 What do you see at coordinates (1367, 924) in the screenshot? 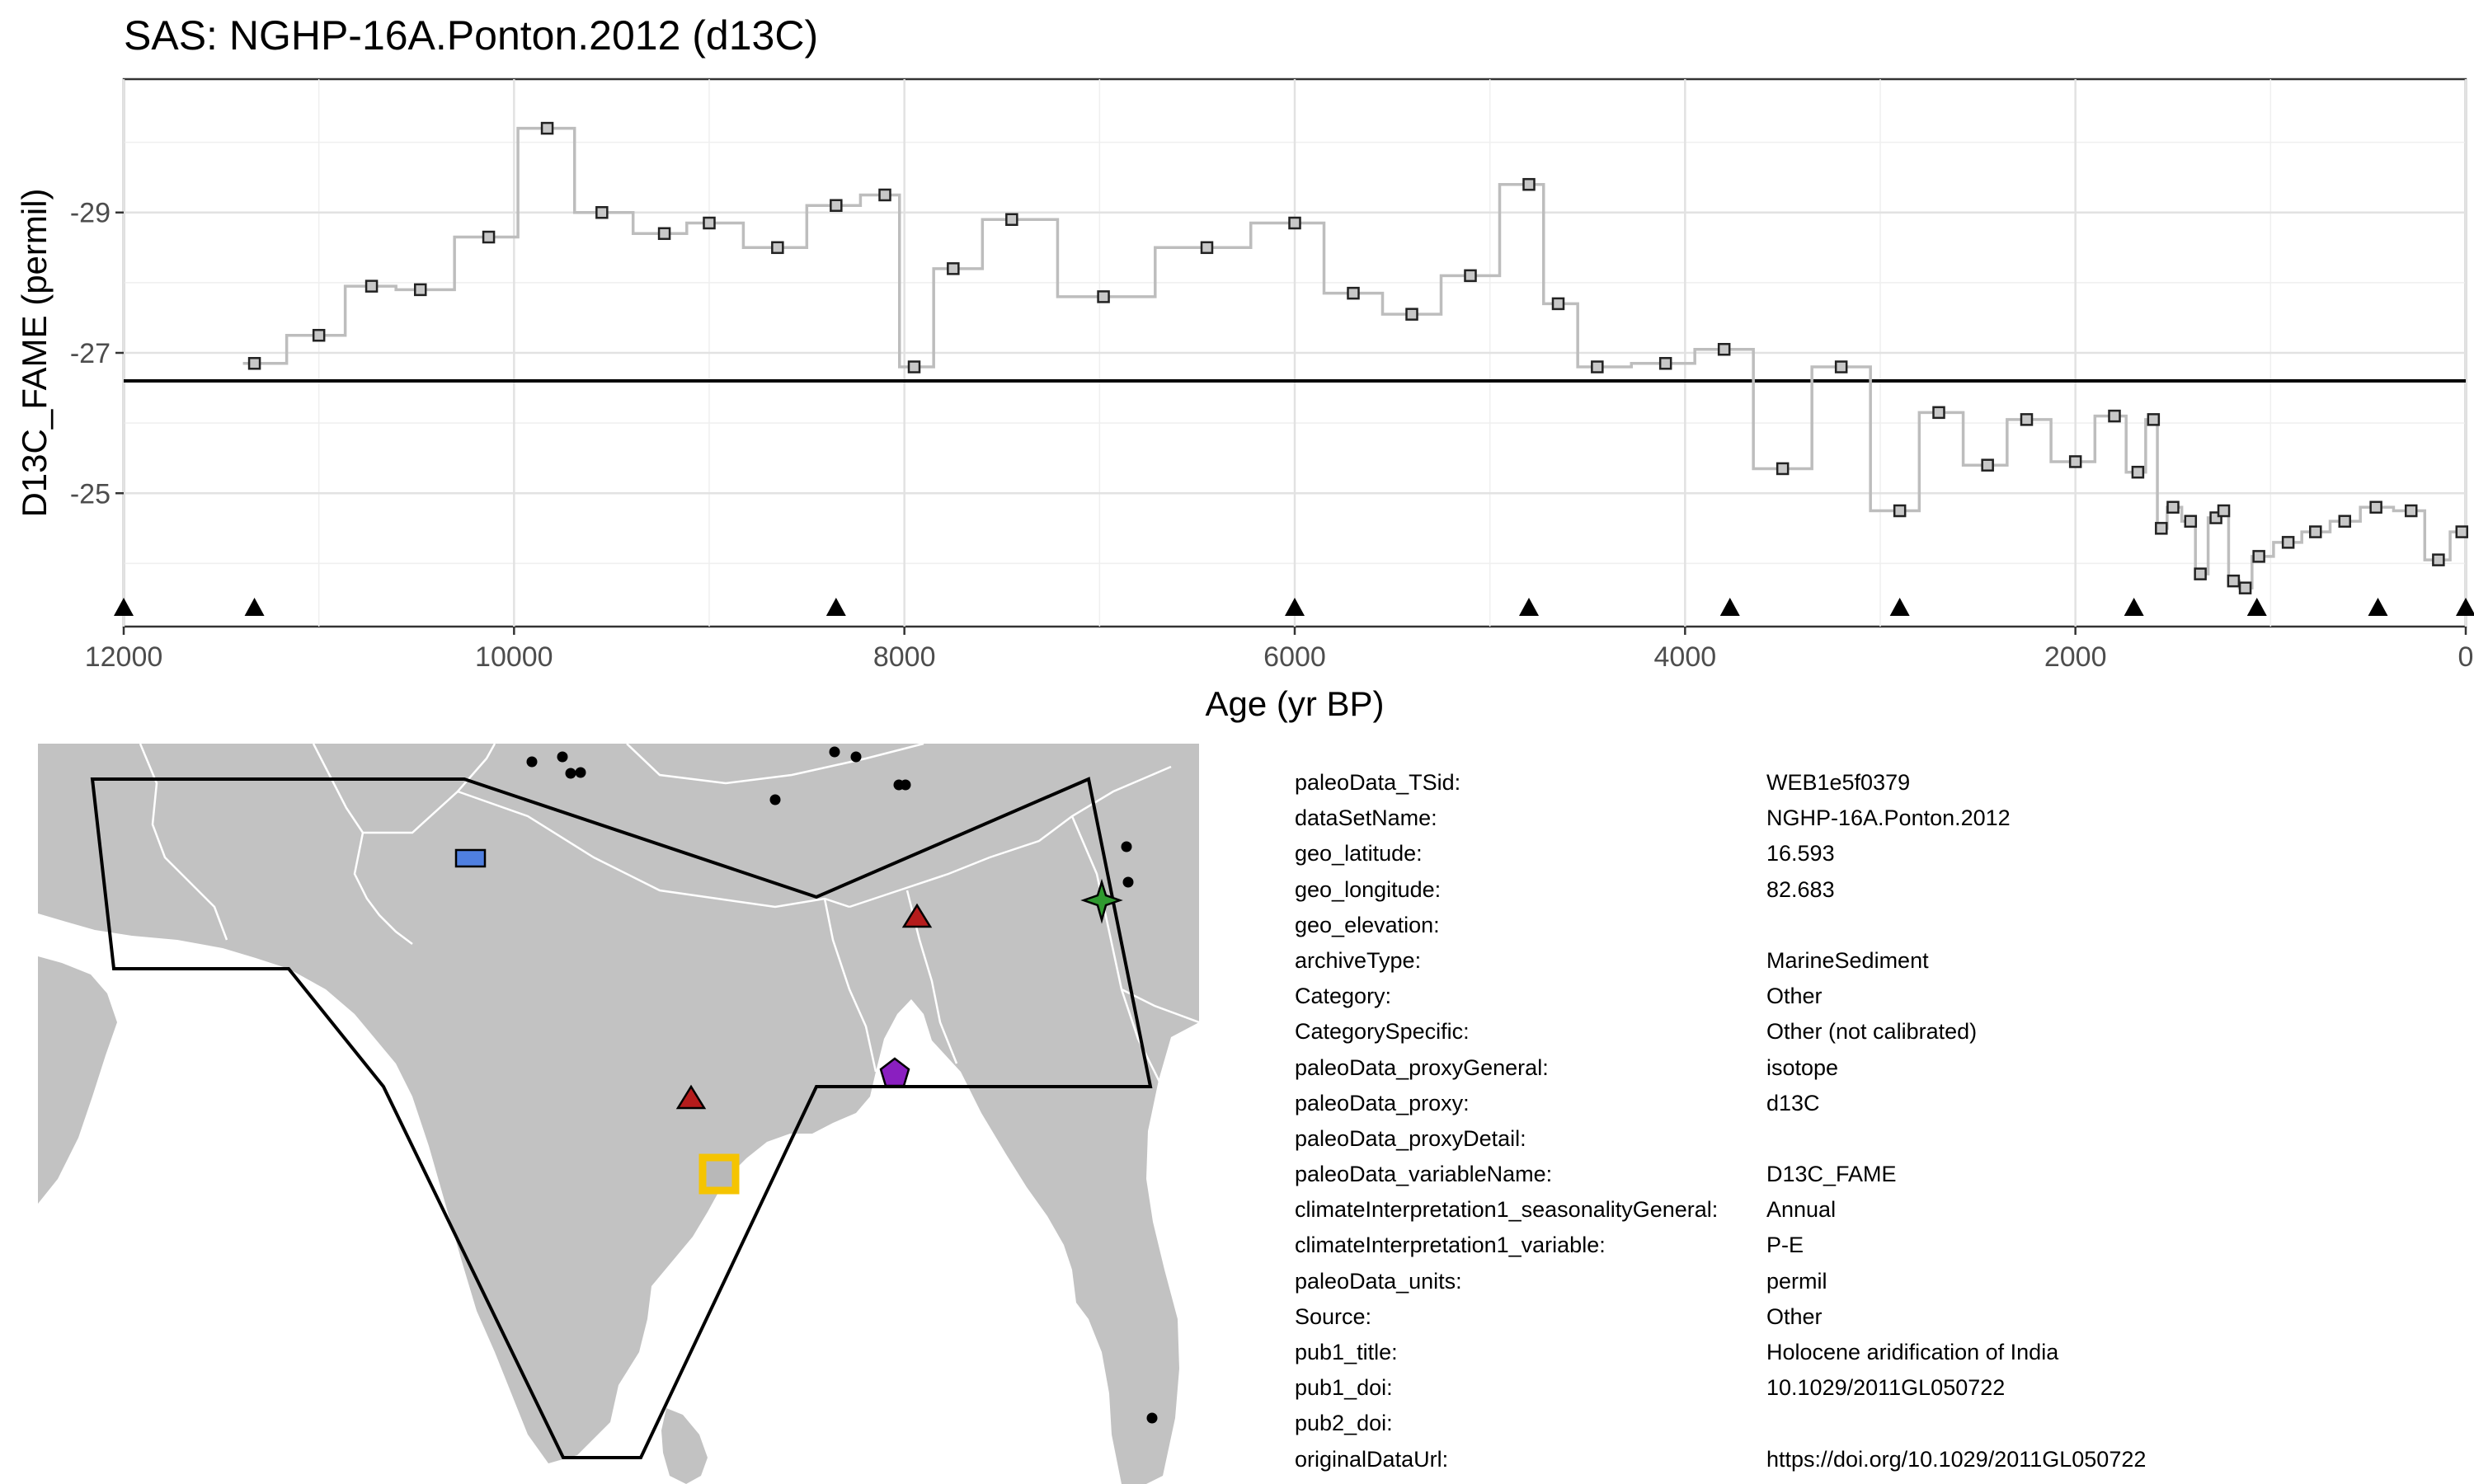
I see `metadata-key: geo_elevation:` at bounding box center [1367, 924].